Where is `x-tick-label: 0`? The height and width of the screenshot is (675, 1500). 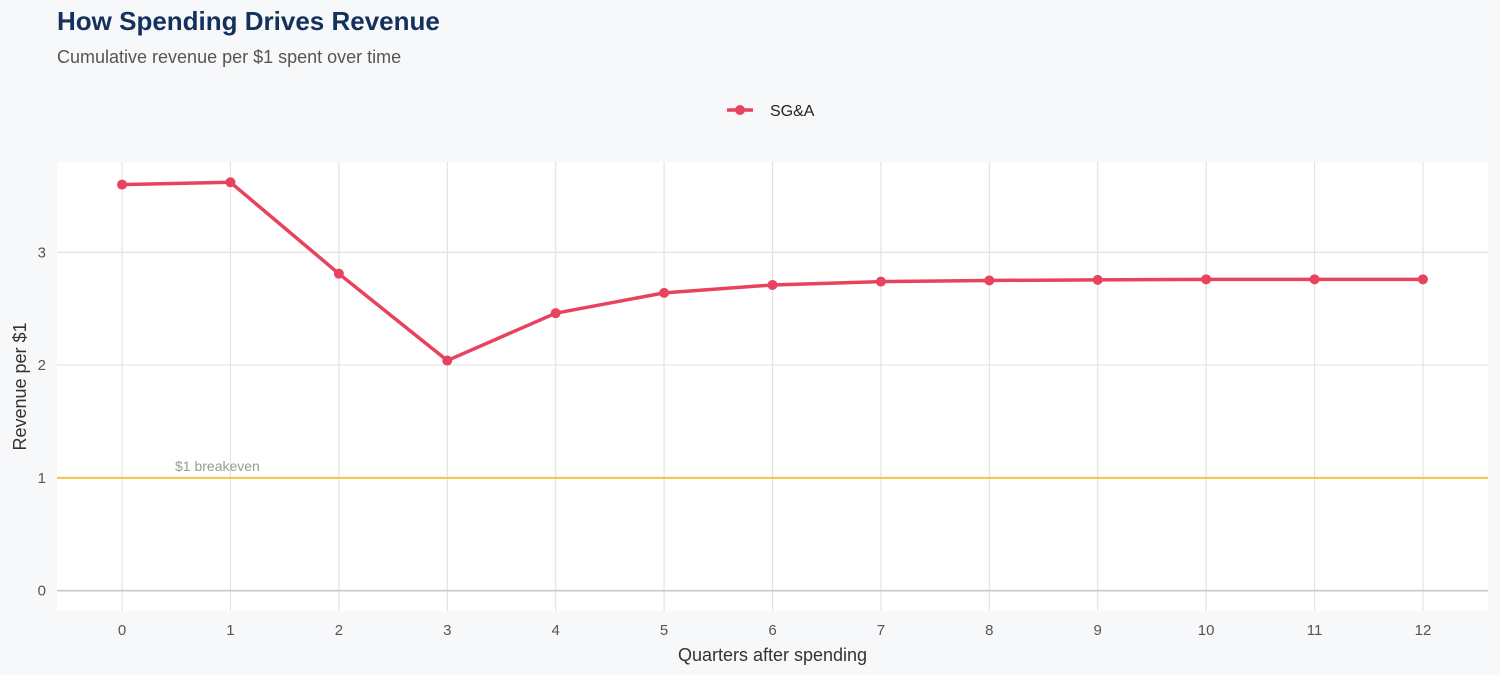 x-tick-label: 0 is located at coordinates (122, 630).